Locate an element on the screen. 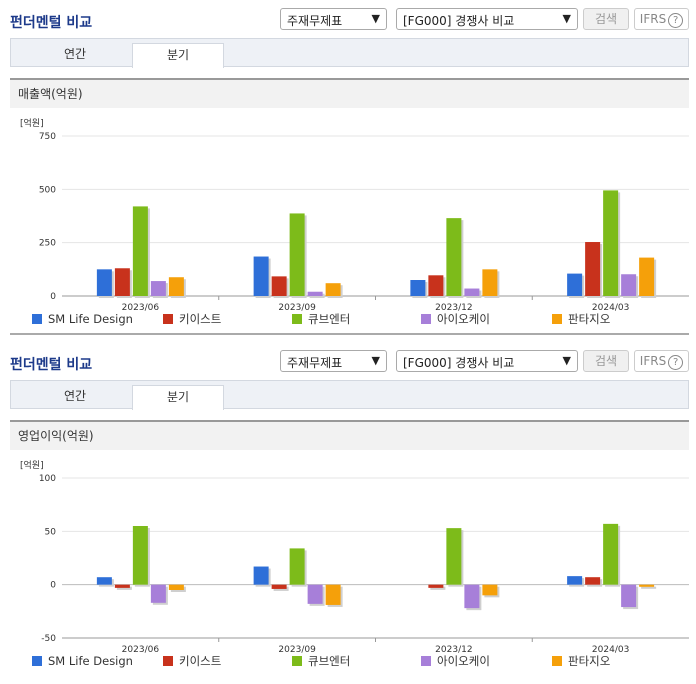 The image size is (696, 684). panel-title: 매출액(억원) is located at coordinates (349, 93).